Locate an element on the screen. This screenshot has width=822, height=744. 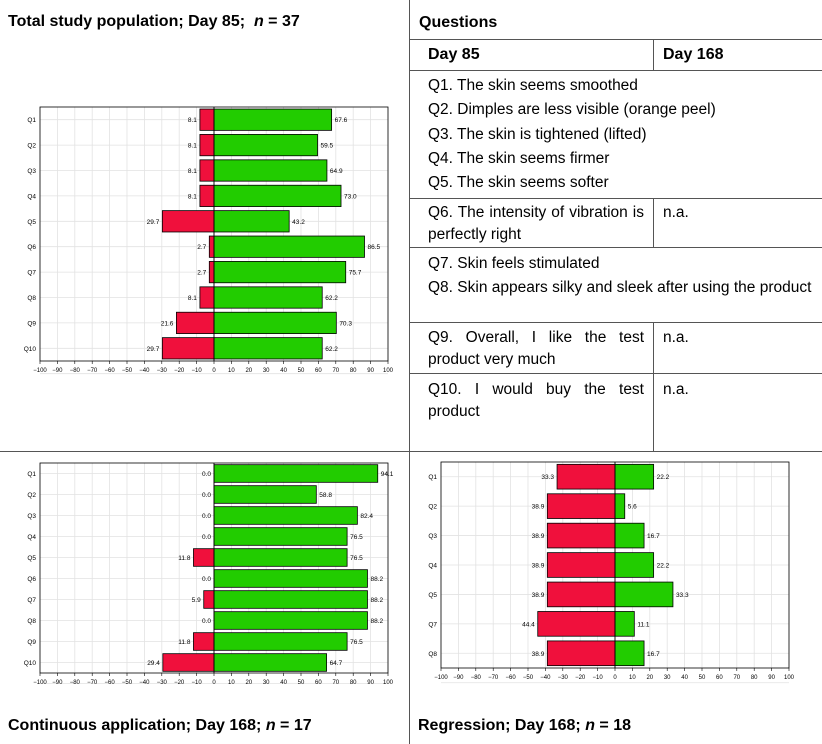
data-label-positive-q4: 73.0 is located at coordinates (350, 196).